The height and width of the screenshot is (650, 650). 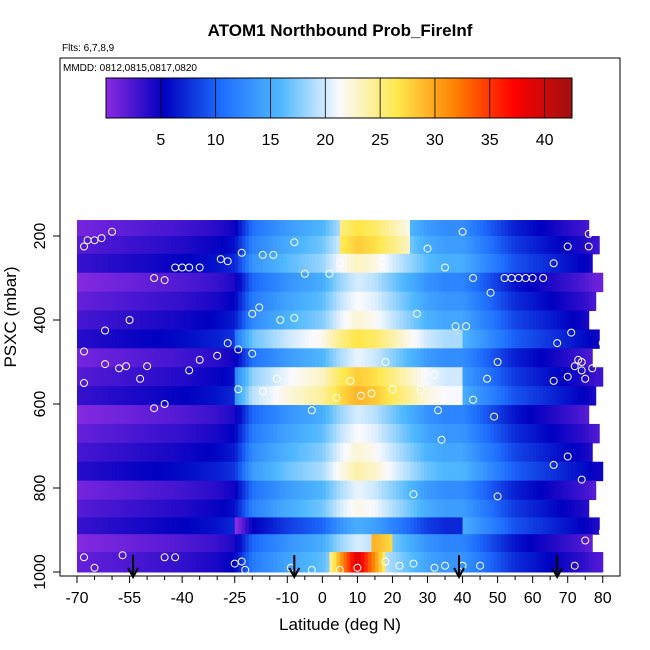 I want to click on colorbar-tick-label: 25, so click(x=380, y=140).